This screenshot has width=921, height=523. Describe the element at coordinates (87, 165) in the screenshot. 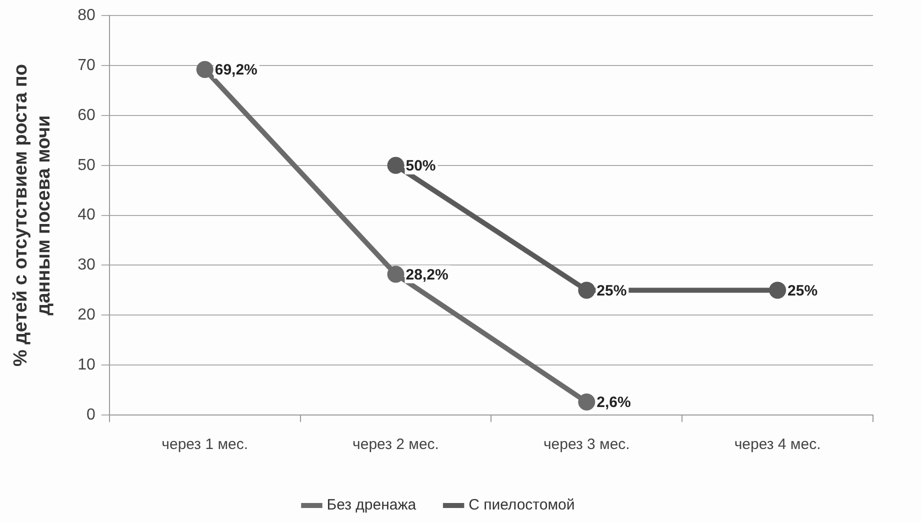

I see `y-tick-label: 50` at that location.